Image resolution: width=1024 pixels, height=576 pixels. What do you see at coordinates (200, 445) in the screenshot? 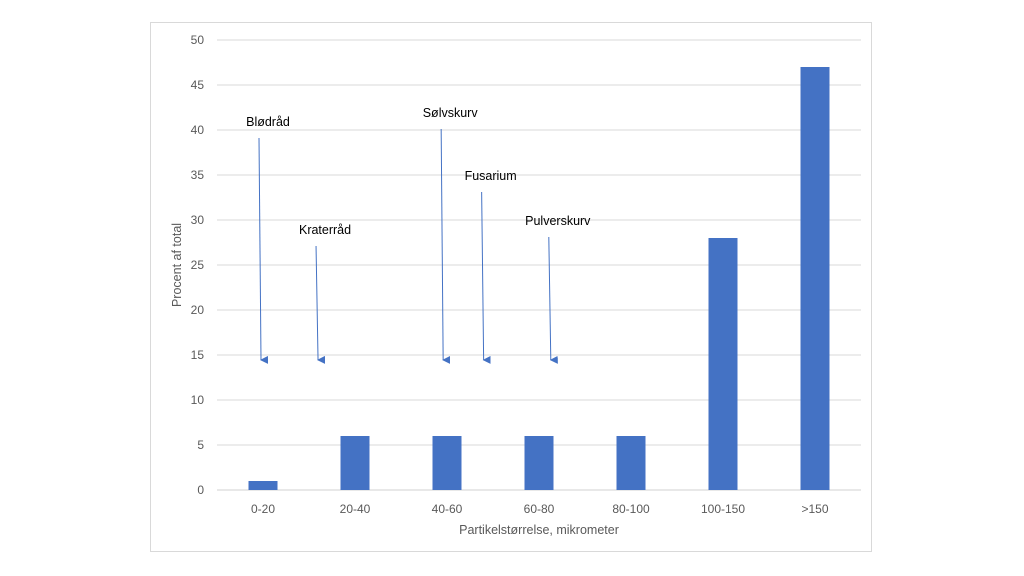
I see `y-tick-label: 5` at bounding box center [200, 445].